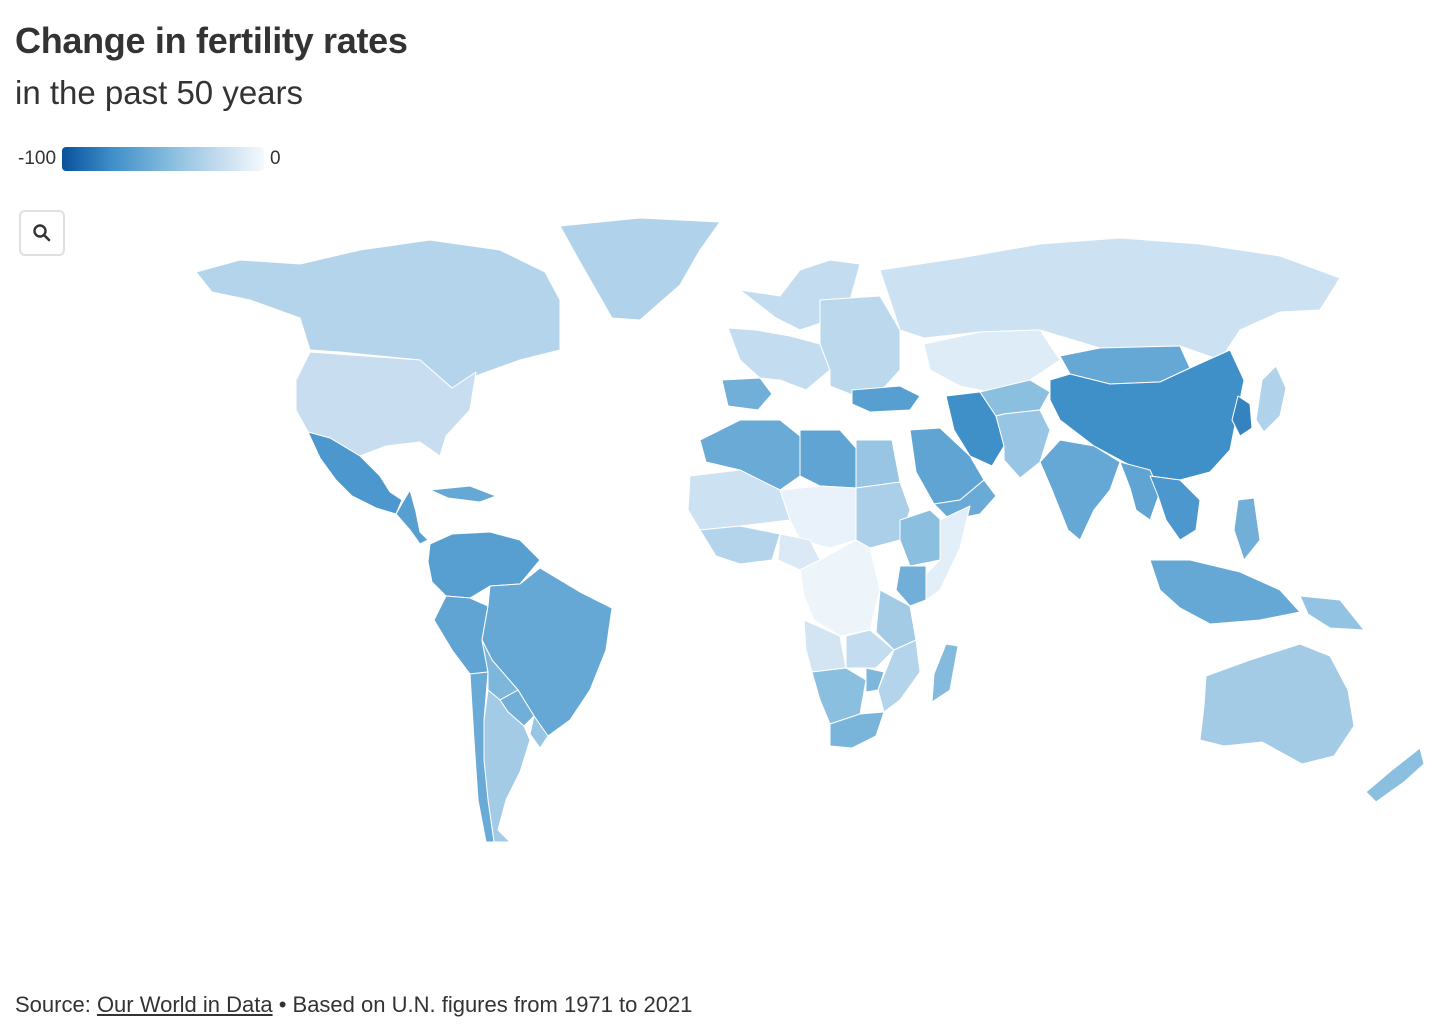 This screenshot has width=1456, height=1032. What do you see at coordinates (739, 500) in the screenshot?
I see `region-west-sahel: West Sahel: -18` at bounding box center [739, 500].